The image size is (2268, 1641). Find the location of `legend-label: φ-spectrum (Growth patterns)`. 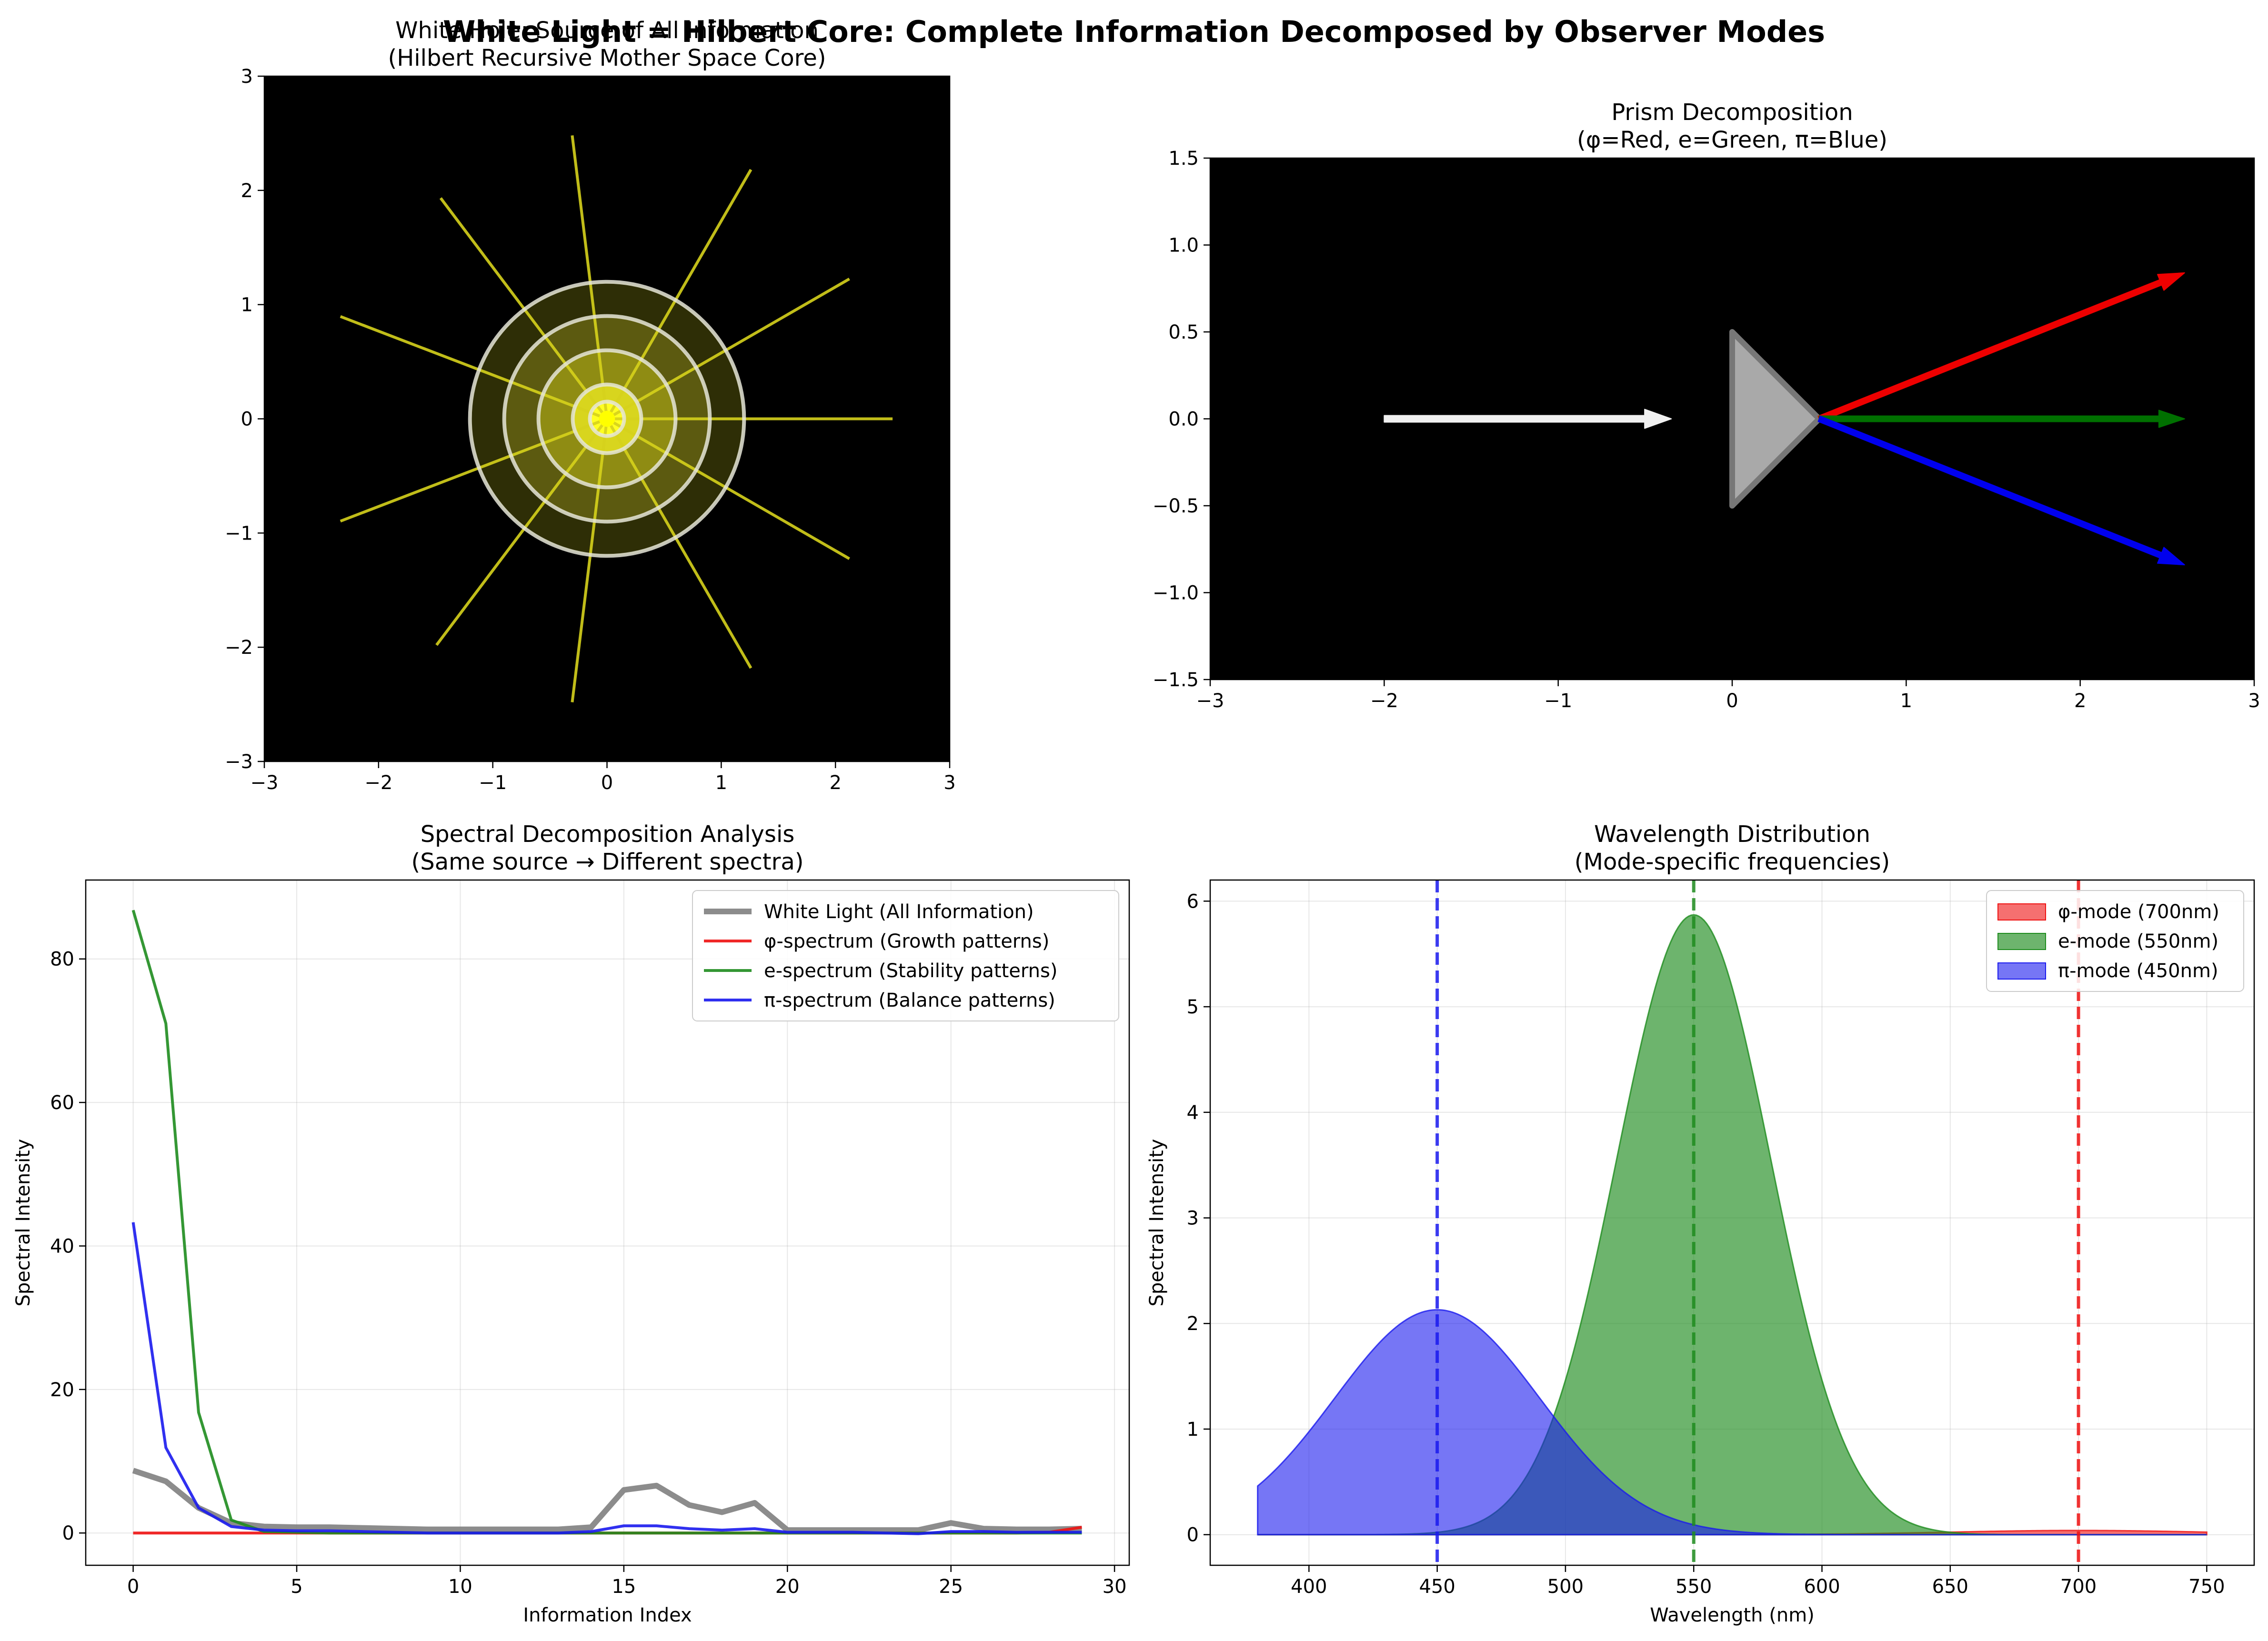

legend-label: φ-spectrum (Growth patterns) is located at coordinates (907, 941).